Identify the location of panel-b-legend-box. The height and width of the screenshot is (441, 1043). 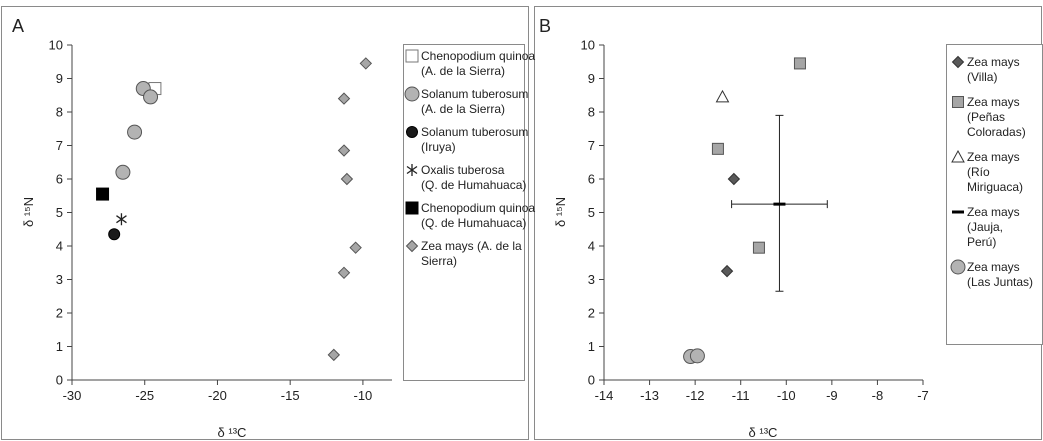
(994, 194).